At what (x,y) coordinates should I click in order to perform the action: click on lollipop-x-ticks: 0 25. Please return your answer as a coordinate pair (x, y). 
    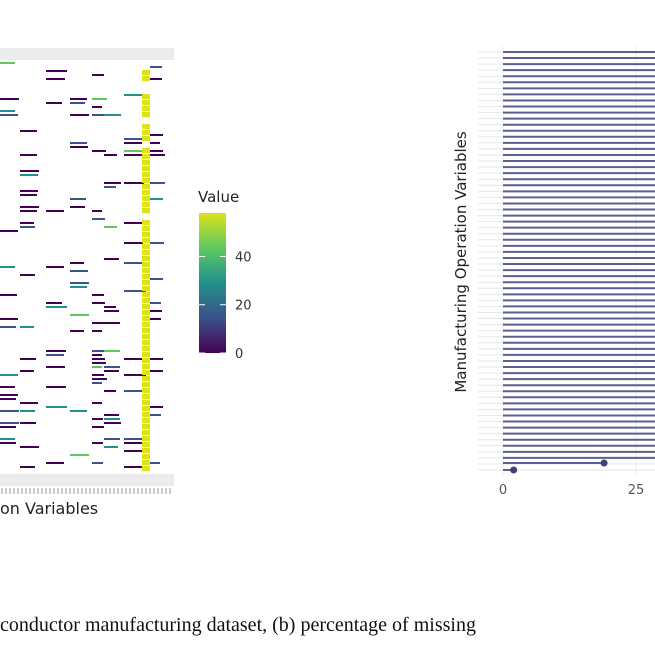
    Looking at the image, I should click on (571, 490).